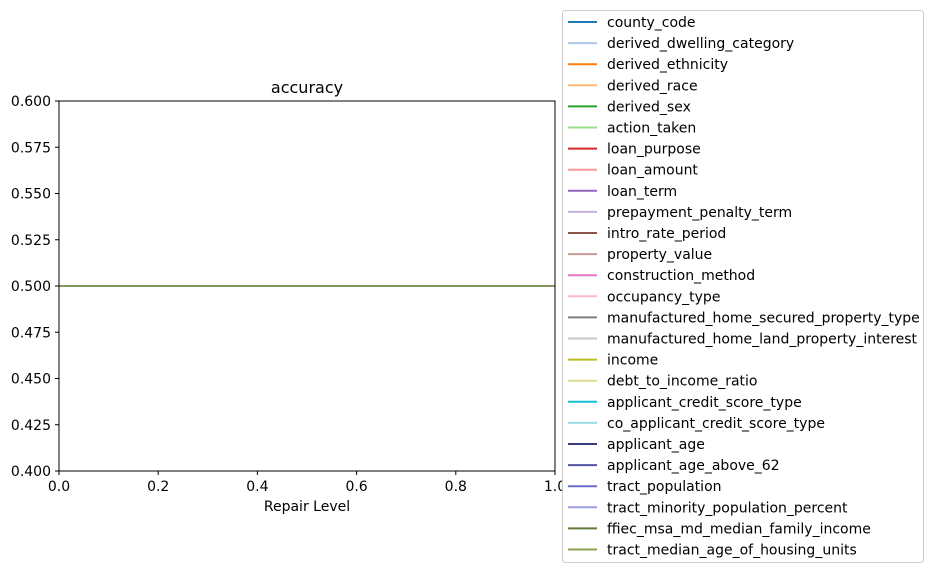 The image size is (933, 572). I want to click on legend-label: debt_to_income_ratio, so click(682, 382).